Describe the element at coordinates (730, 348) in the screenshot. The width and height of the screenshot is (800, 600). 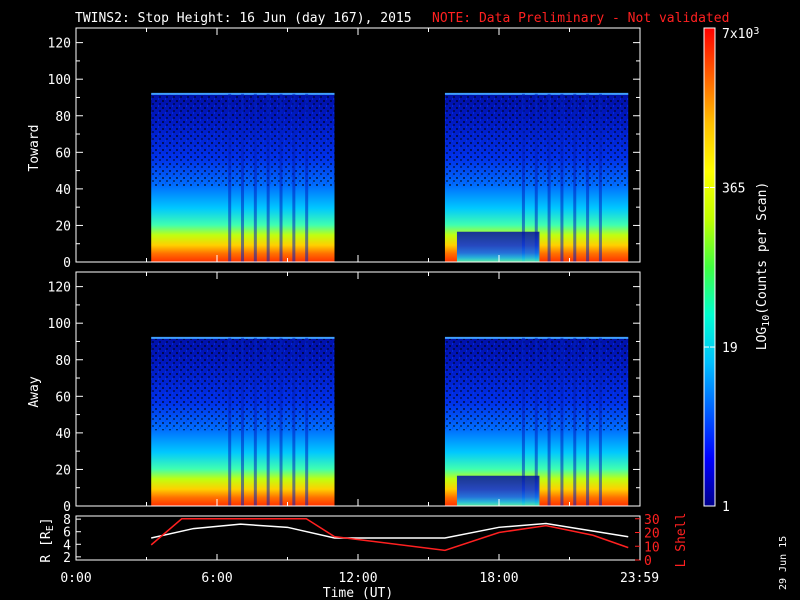
I see `colorbar-tick-label: 19` at that location.